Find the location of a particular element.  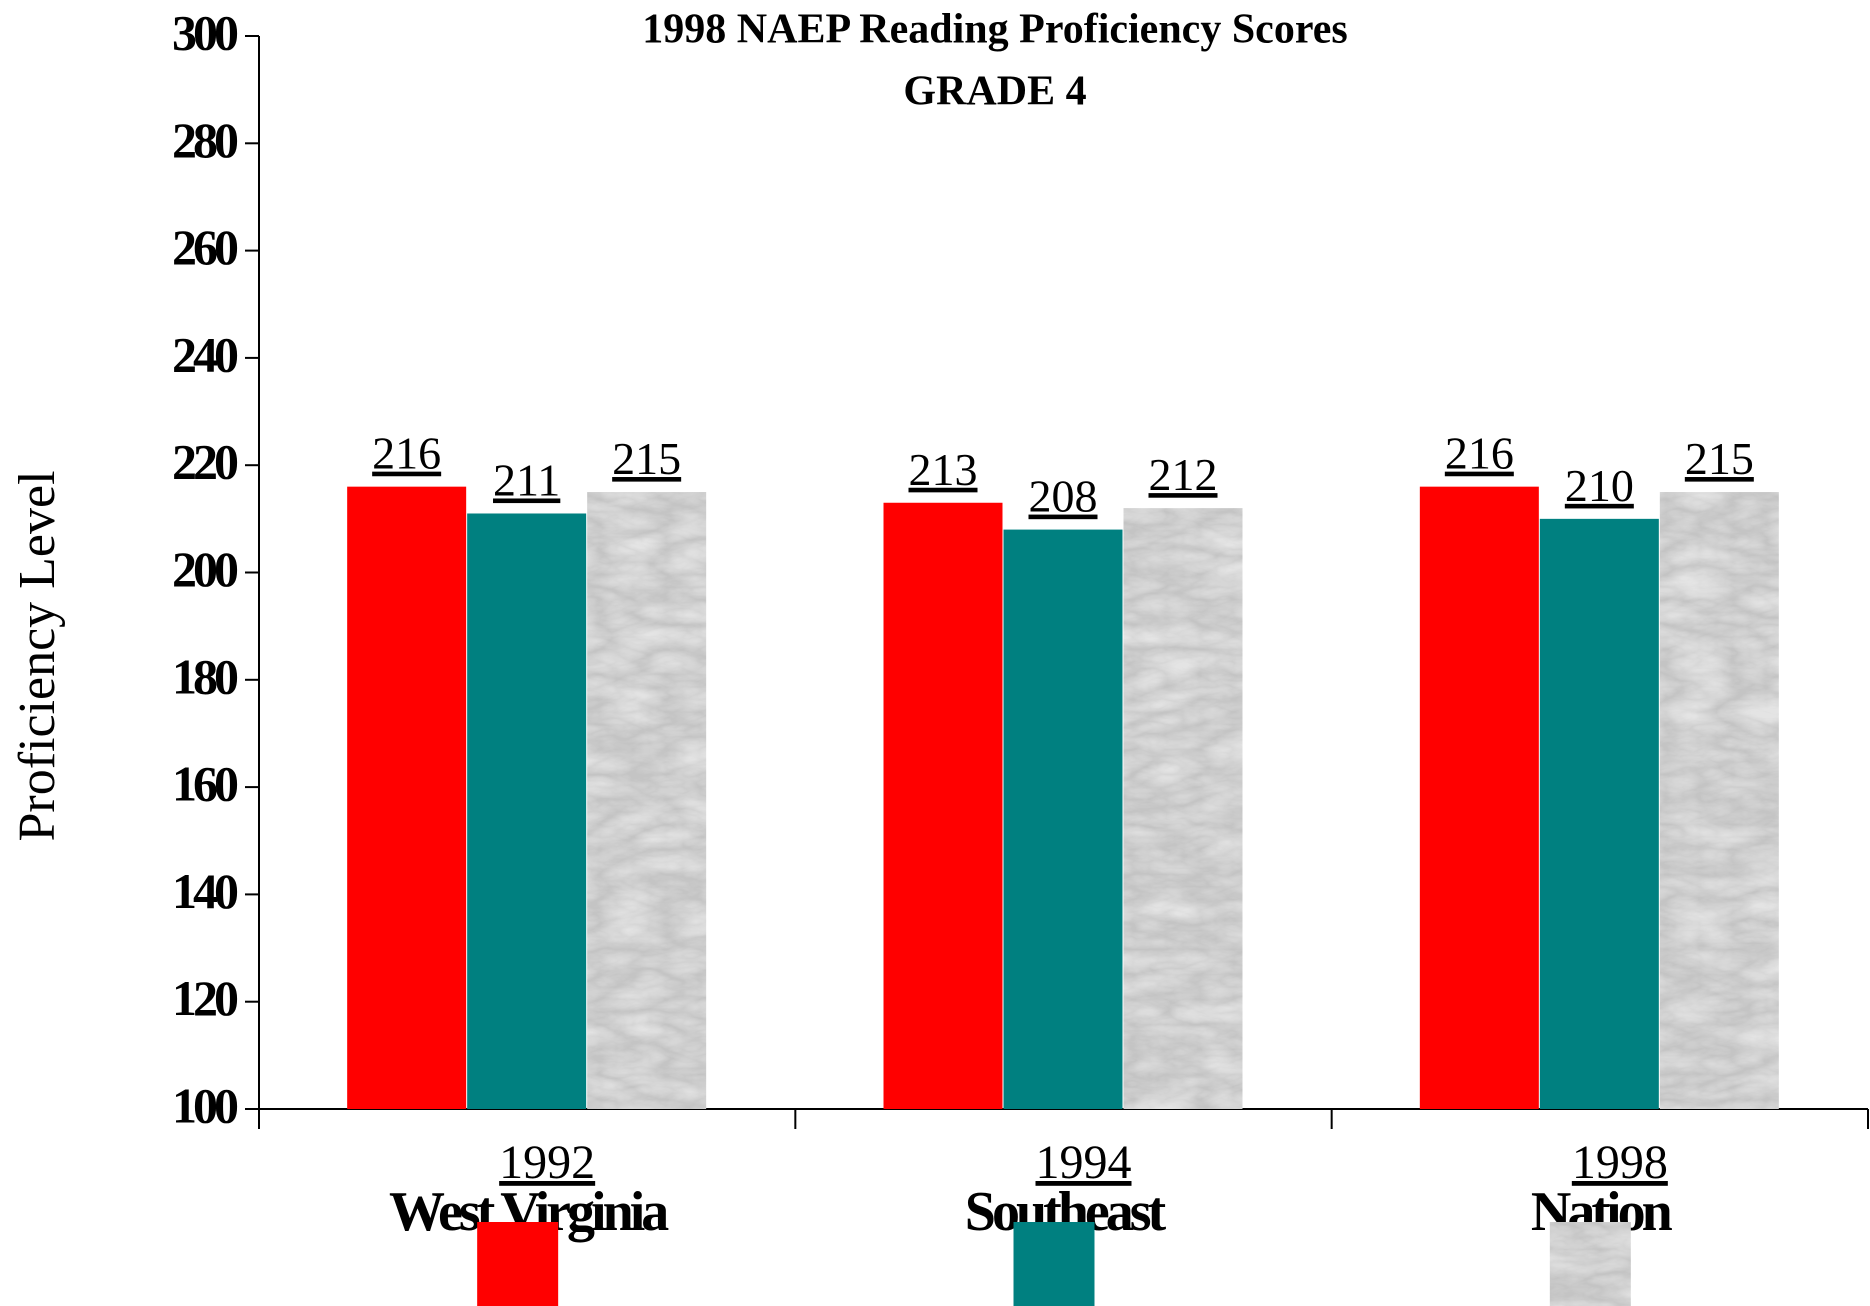

y-tick-label: 140 is located at coordinates (205, 891).